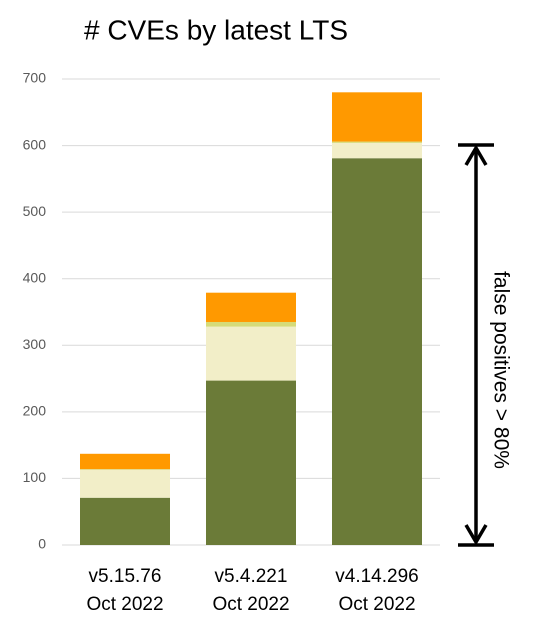 The height and width of the screenshot is (638, 536). Describe the element at coordinates (251, 576) in the screenshot. I see `x-tick-label: v5.4.221` at that location.